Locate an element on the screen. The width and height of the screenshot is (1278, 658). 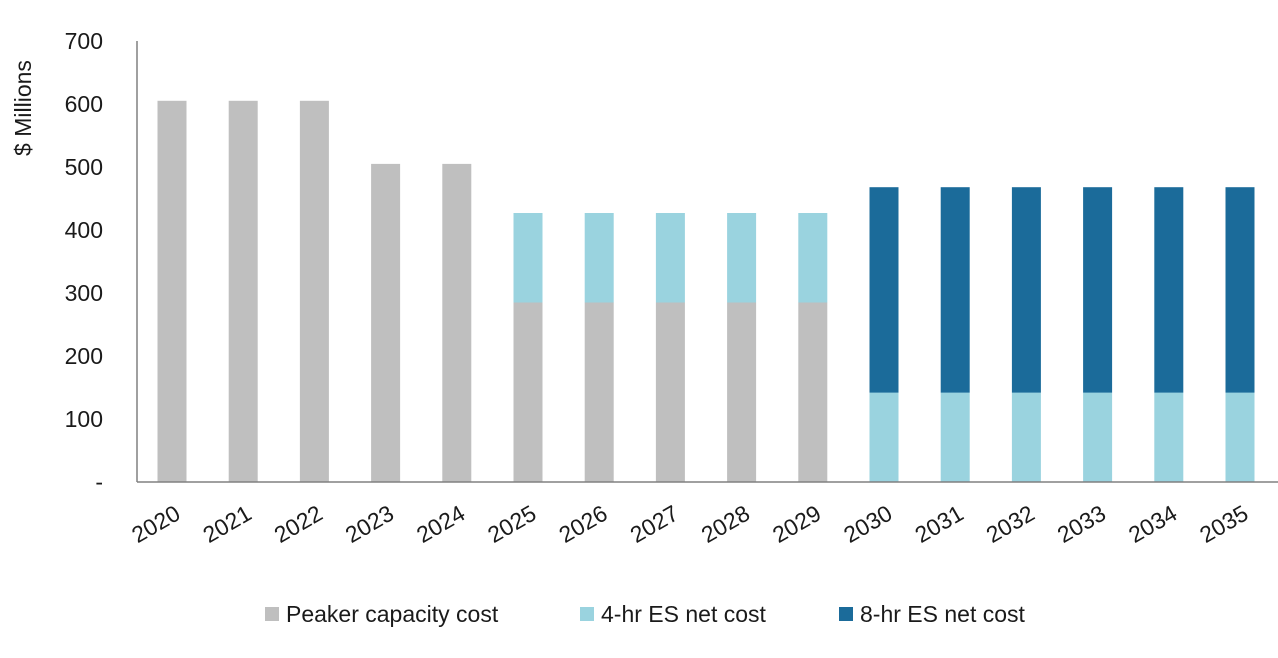
y-tick-label: 100 is located at coordinates (84, 419).